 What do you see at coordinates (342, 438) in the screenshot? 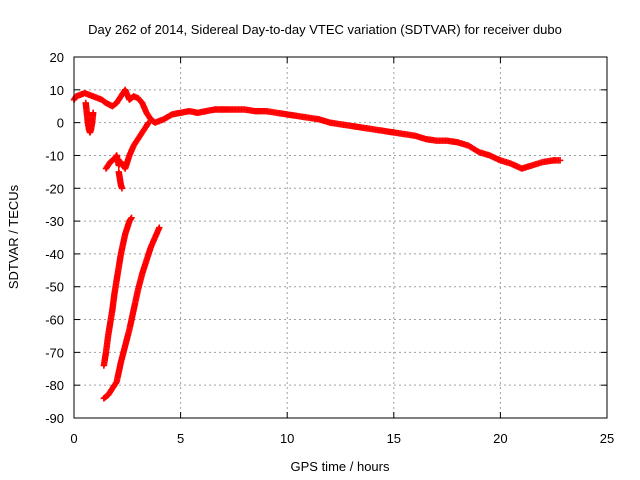
I see `x-tick-labels: 0 5 10 15 20 25` at bounding box center [342, 438].